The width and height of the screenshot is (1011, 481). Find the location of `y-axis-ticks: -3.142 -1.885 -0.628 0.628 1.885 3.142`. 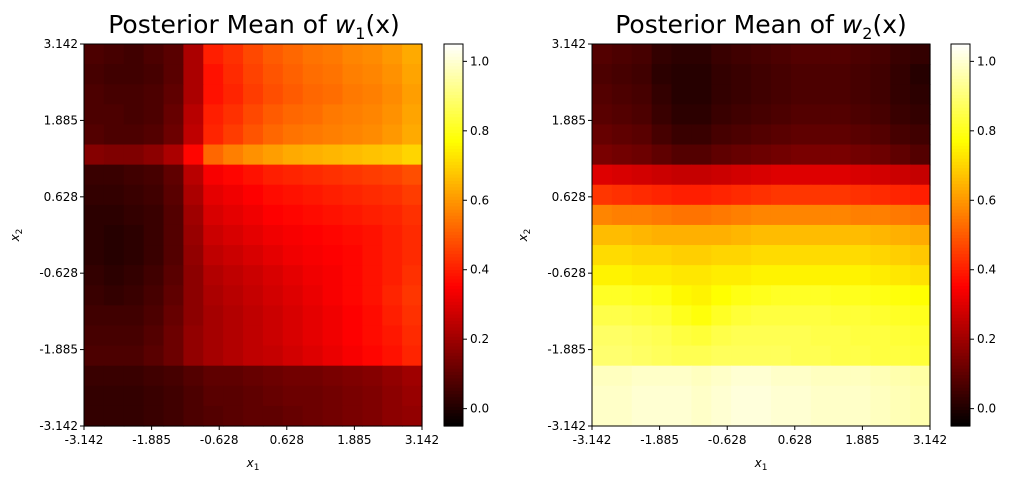

y-axis-ticks: -3.142 -1.885 -0.628 0.628 1.885 3.142 is located at coordinates (61, 235).